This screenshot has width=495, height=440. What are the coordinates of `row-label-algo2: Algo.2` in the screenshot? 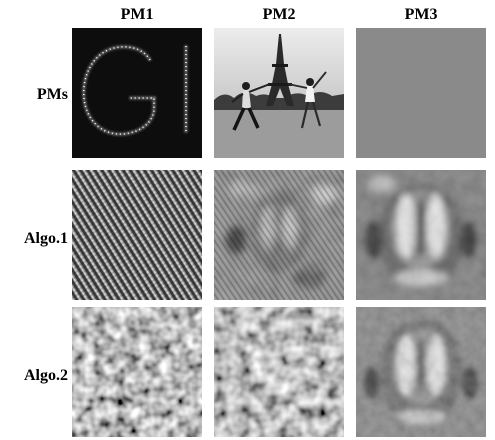 It's located at (46, 375).